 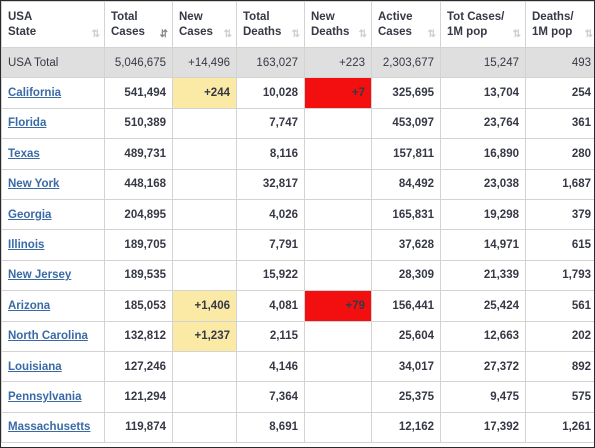 I want to click on state-link: Florida, so click(x=27, y=123).